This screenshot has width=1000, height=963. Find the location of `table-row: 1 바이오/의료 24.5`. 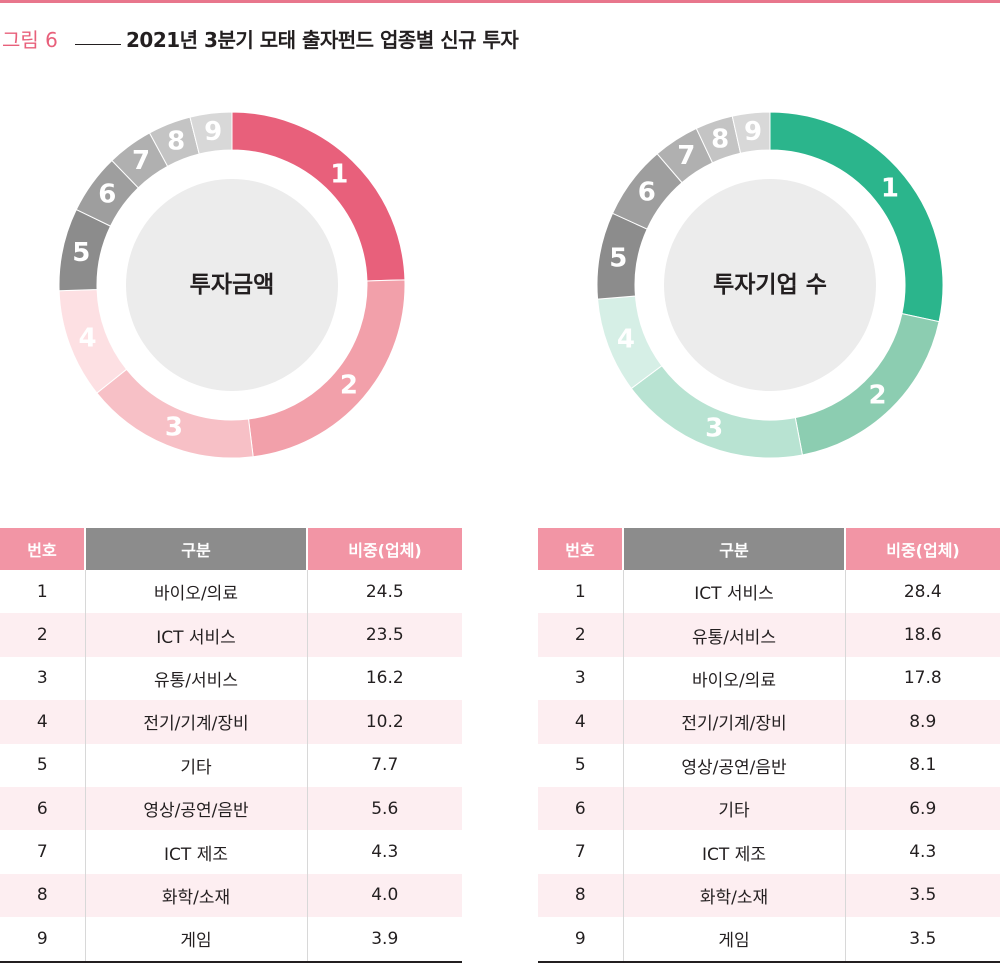

table-row: 1 바이오/의료 24.5 is located at coordinates (231, 592).